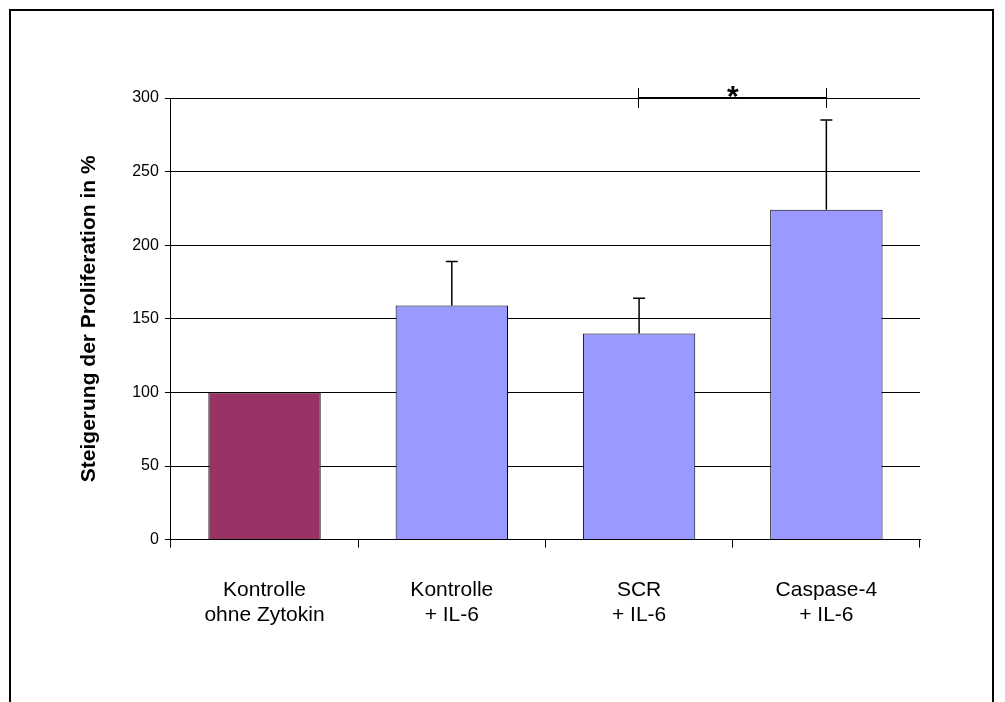 This screenshot has width=1005, height=702. Describe the element at coordinates (452, 601) in the screenshot. I see `x-tick-label: Kontrolle + IL-6` at that location.